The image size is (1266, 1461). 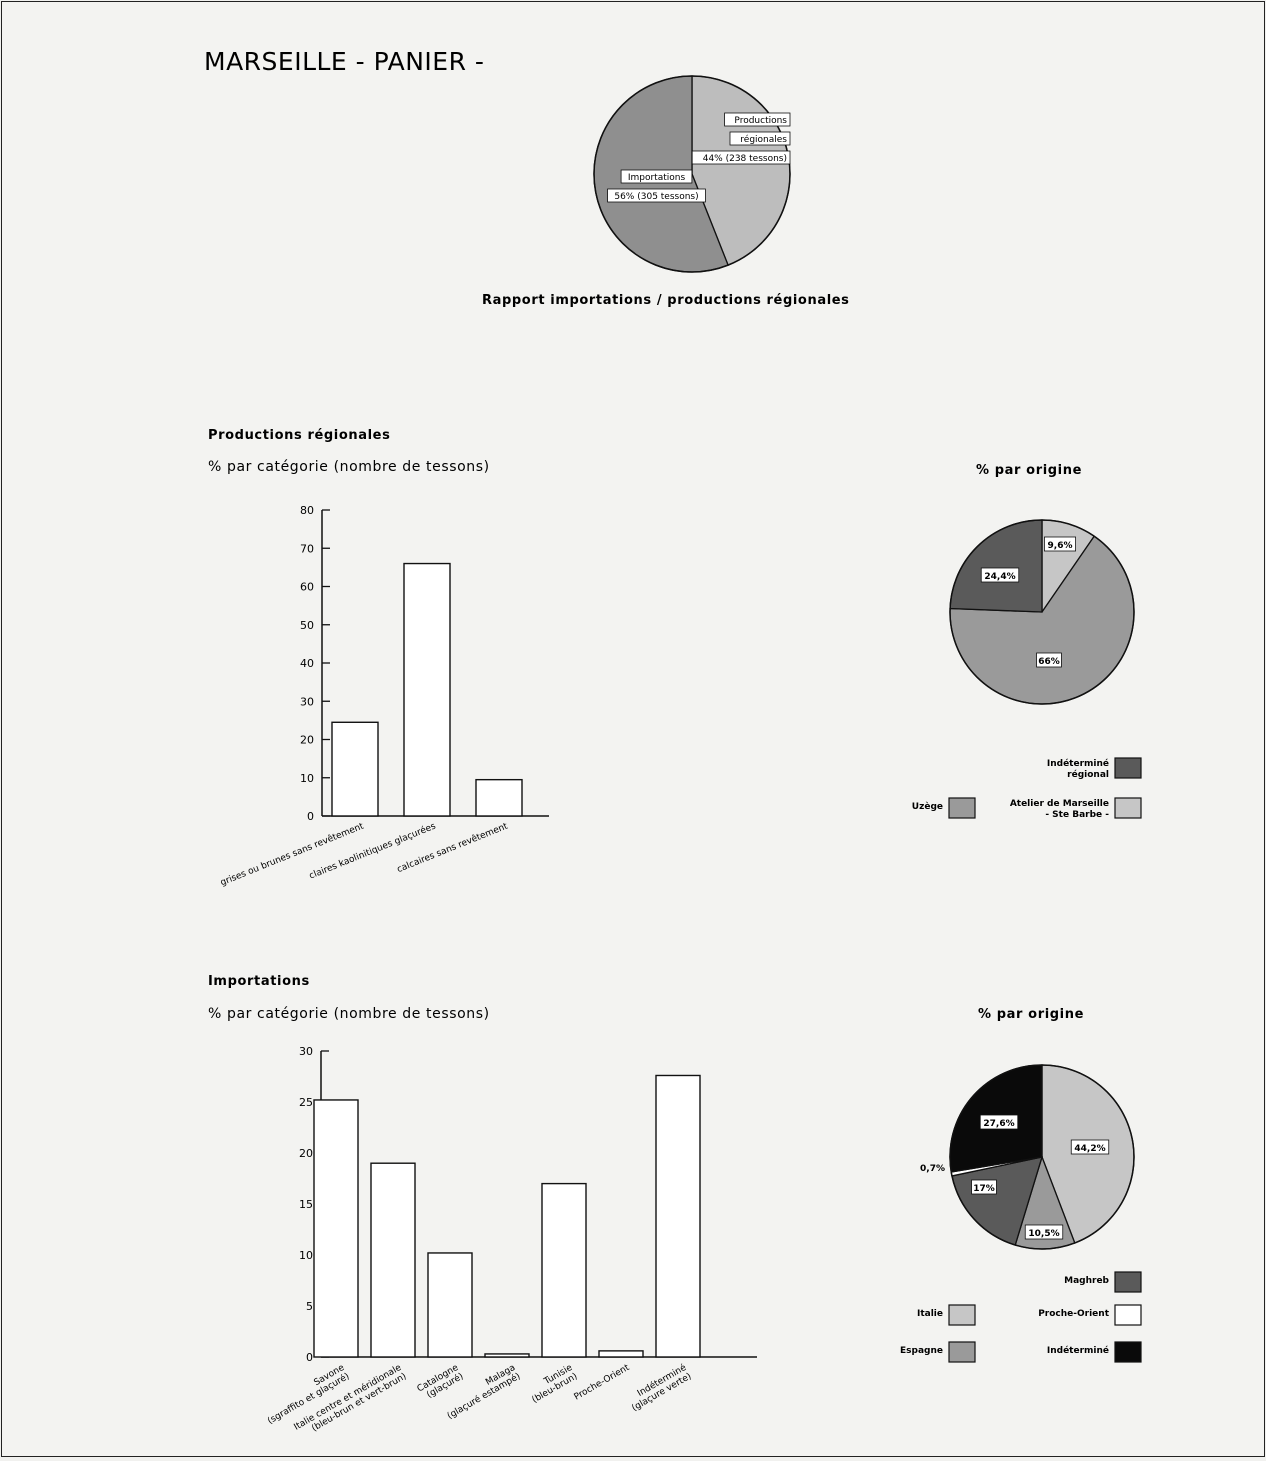 What do you see at coordinates (996, 566) in the screenshot?
I see `pie-slice` at bounding box center [996, 566].